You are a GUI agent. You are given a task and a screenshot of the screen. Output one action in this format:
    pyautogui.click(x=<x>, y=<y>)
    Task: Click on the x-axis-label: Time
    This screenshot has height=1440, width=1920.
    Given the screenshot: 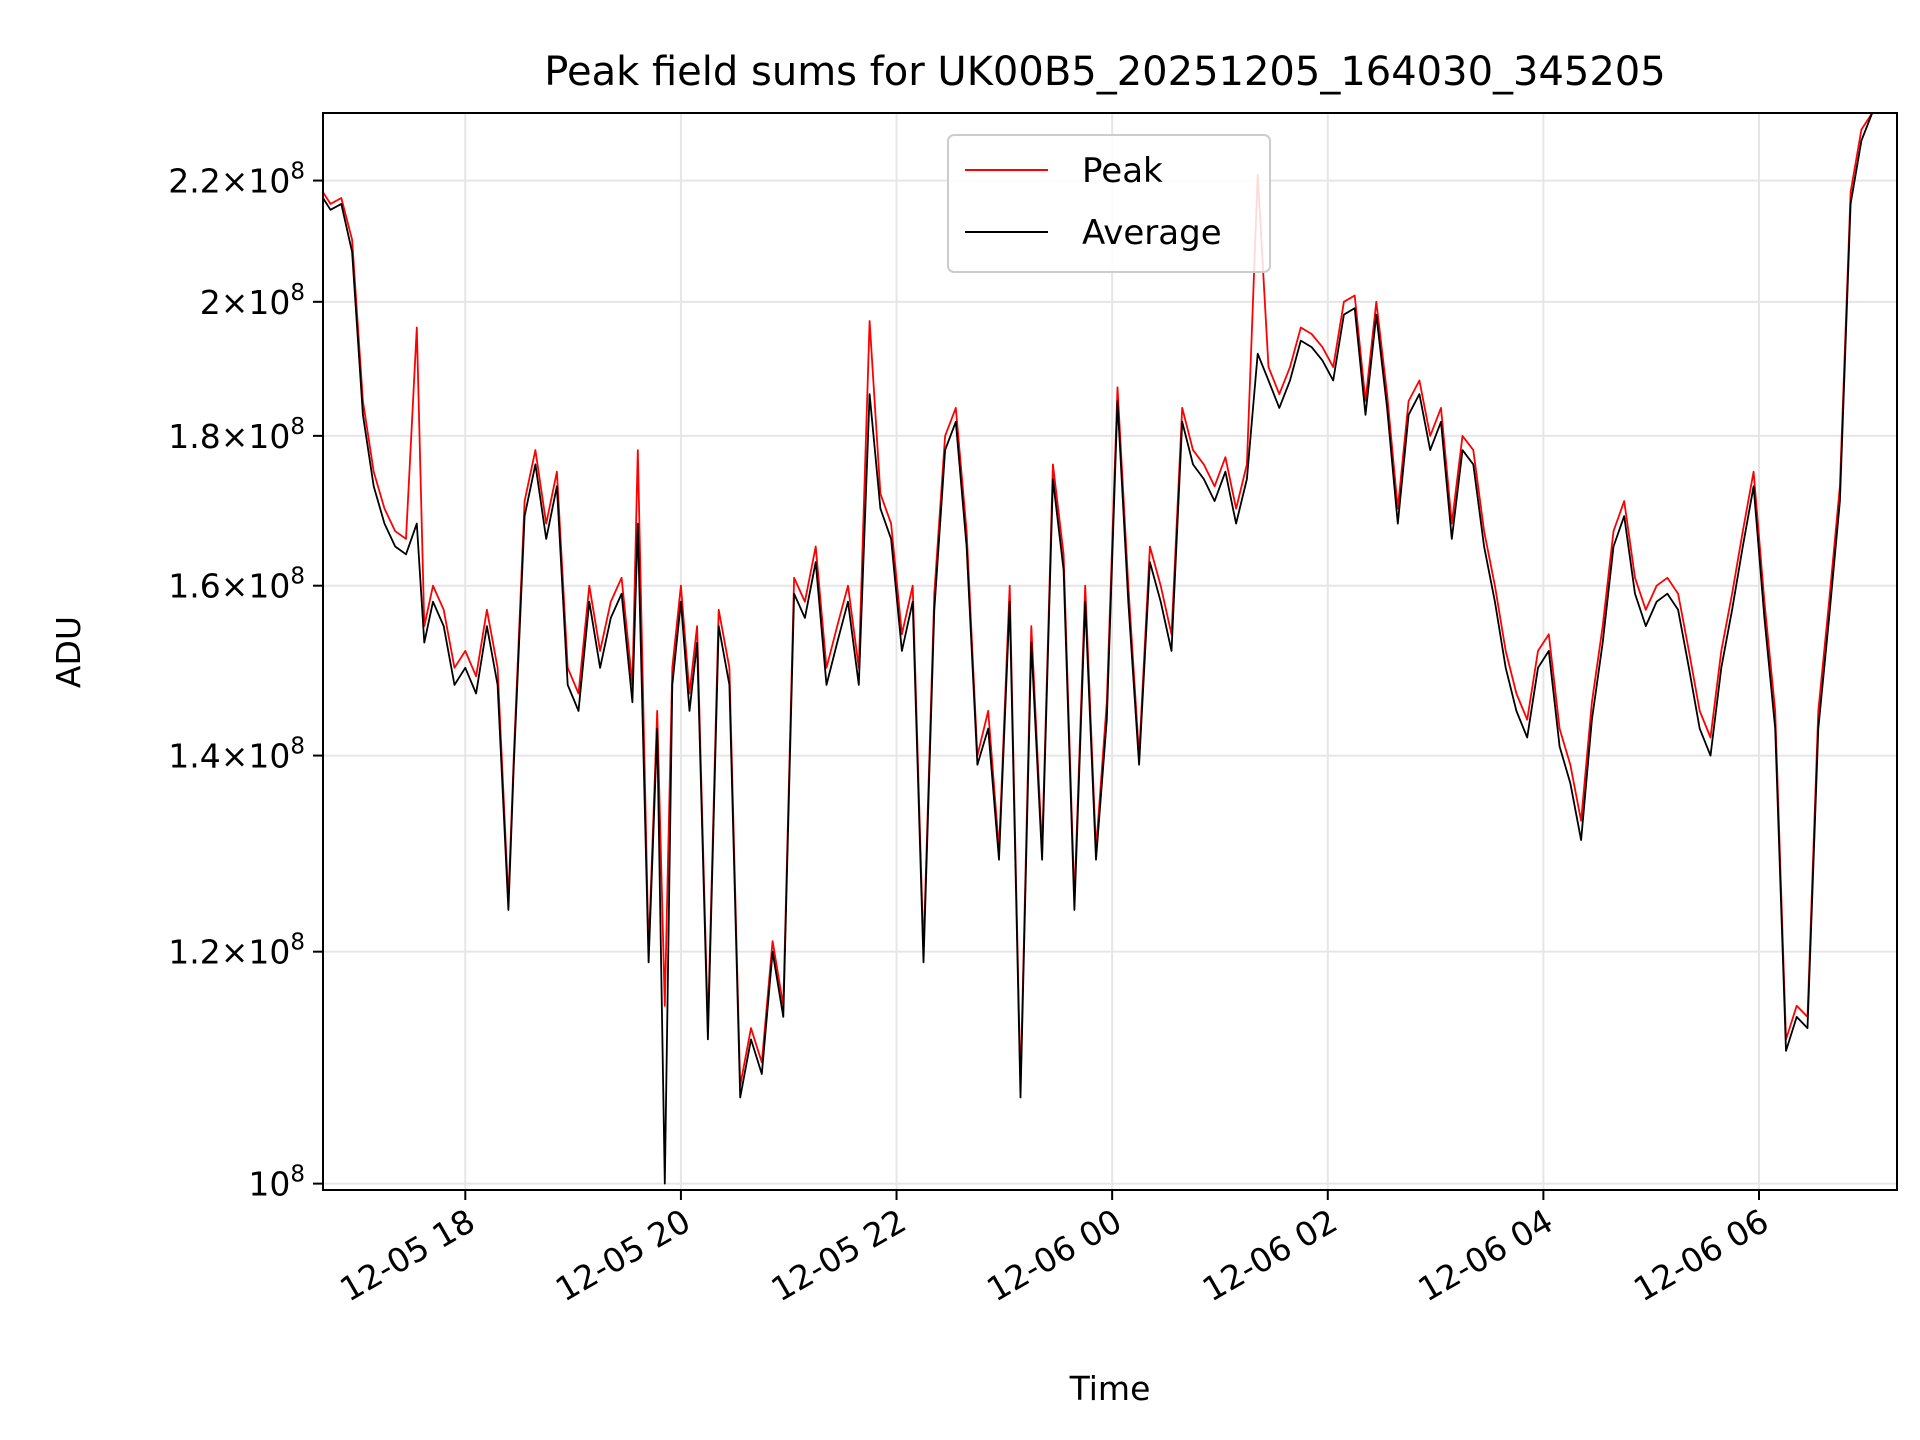 What is the action you would take?
    pyautogui.click(x=1110, y=1388)
    